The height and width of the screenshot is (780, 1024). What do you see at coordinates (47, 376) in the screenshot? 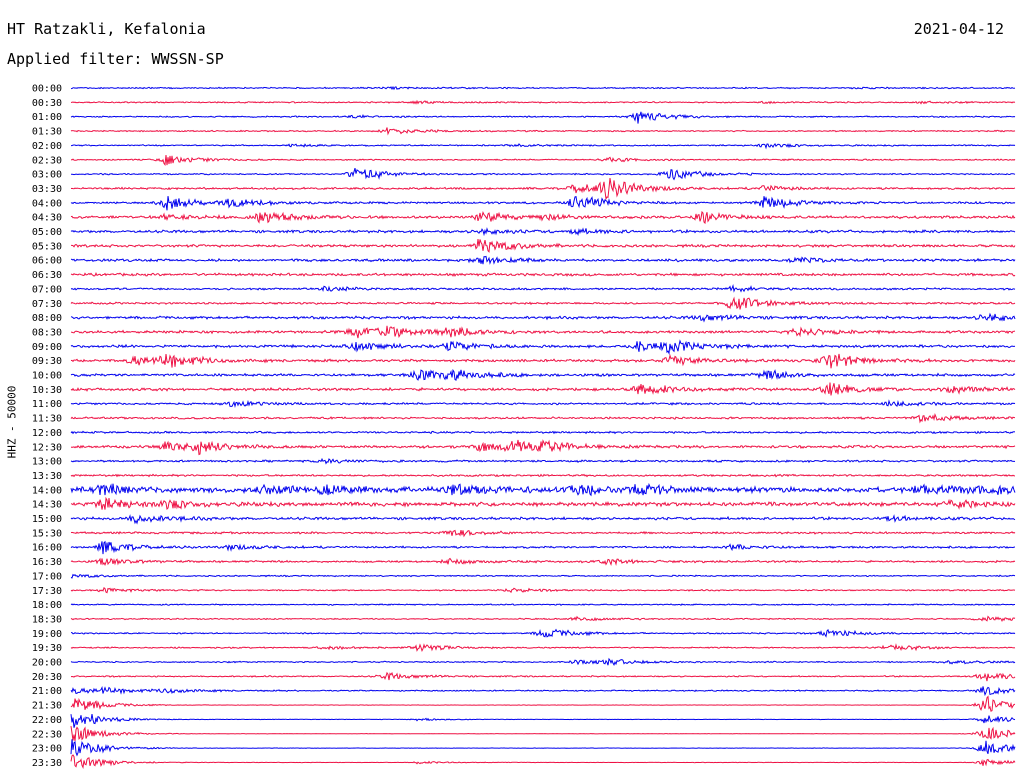
I see `time-tick-label: 10:00` at bounding box center [47, 376].